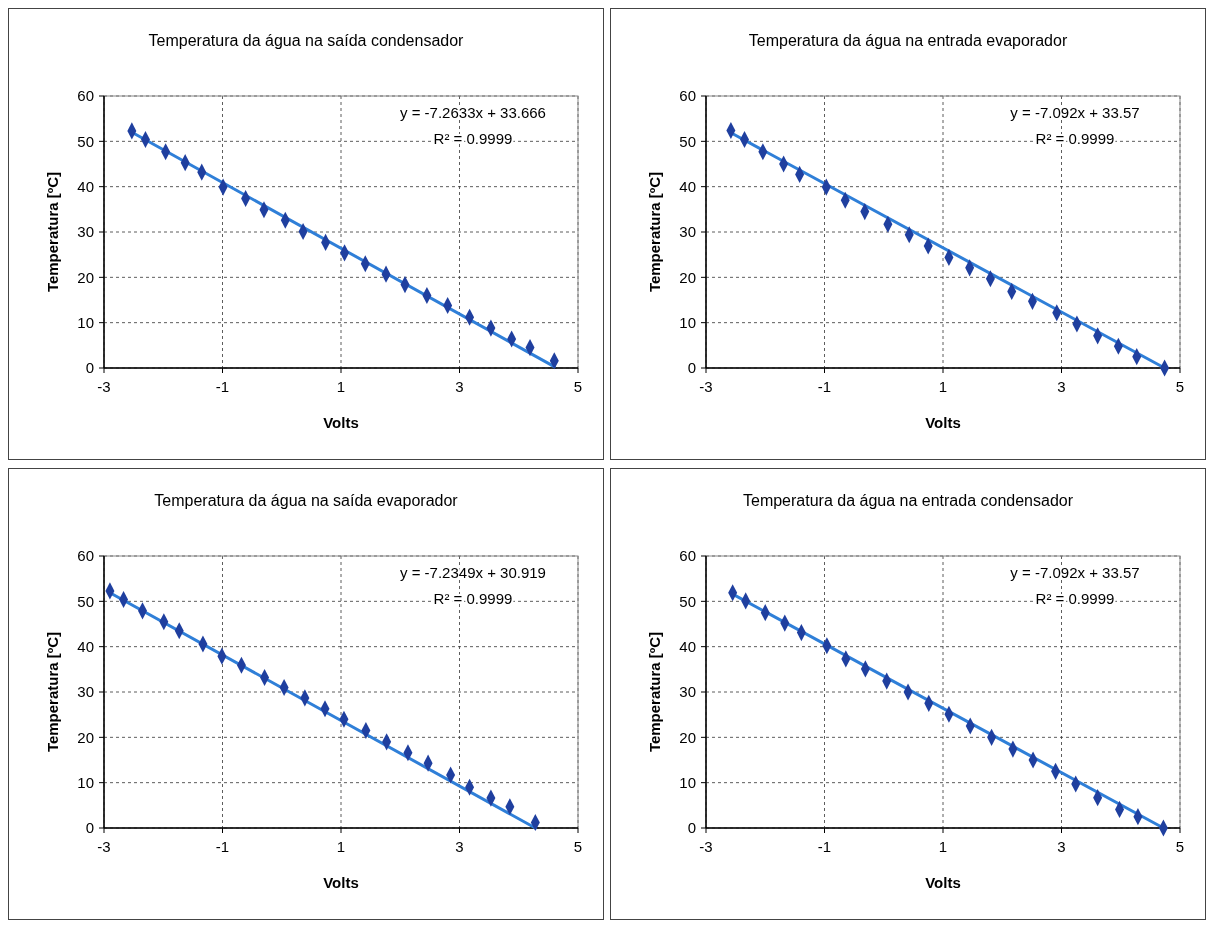 The height and width of the screenshot is (931, 1216). Describe the element at coordinates (306, 40) in the screenshot. I see `chart-title: Temperatura da água na saída condensador` at that location.